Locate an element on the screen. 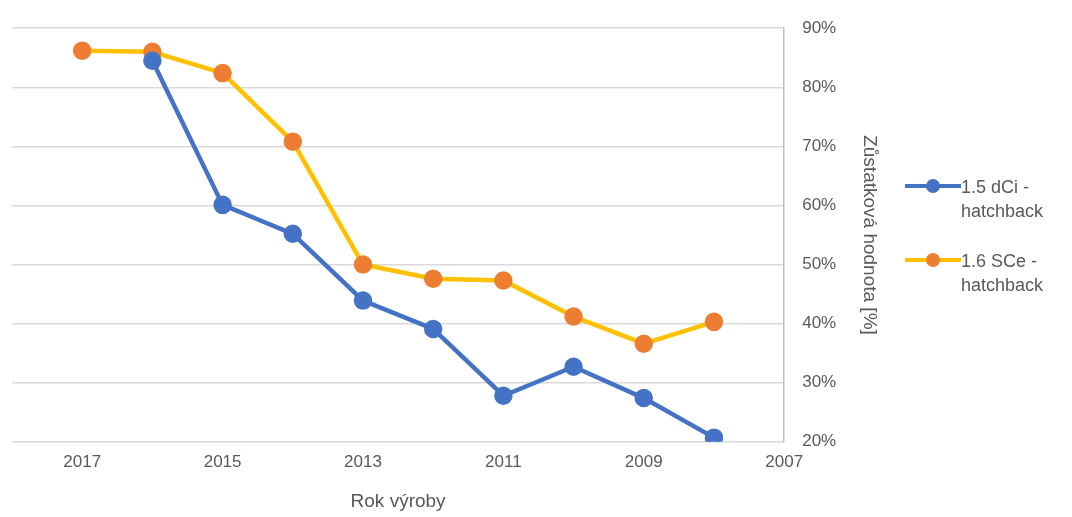 The image size is (1072, 517). x-tick-label: 2007 is located at coordinates (784, 461).